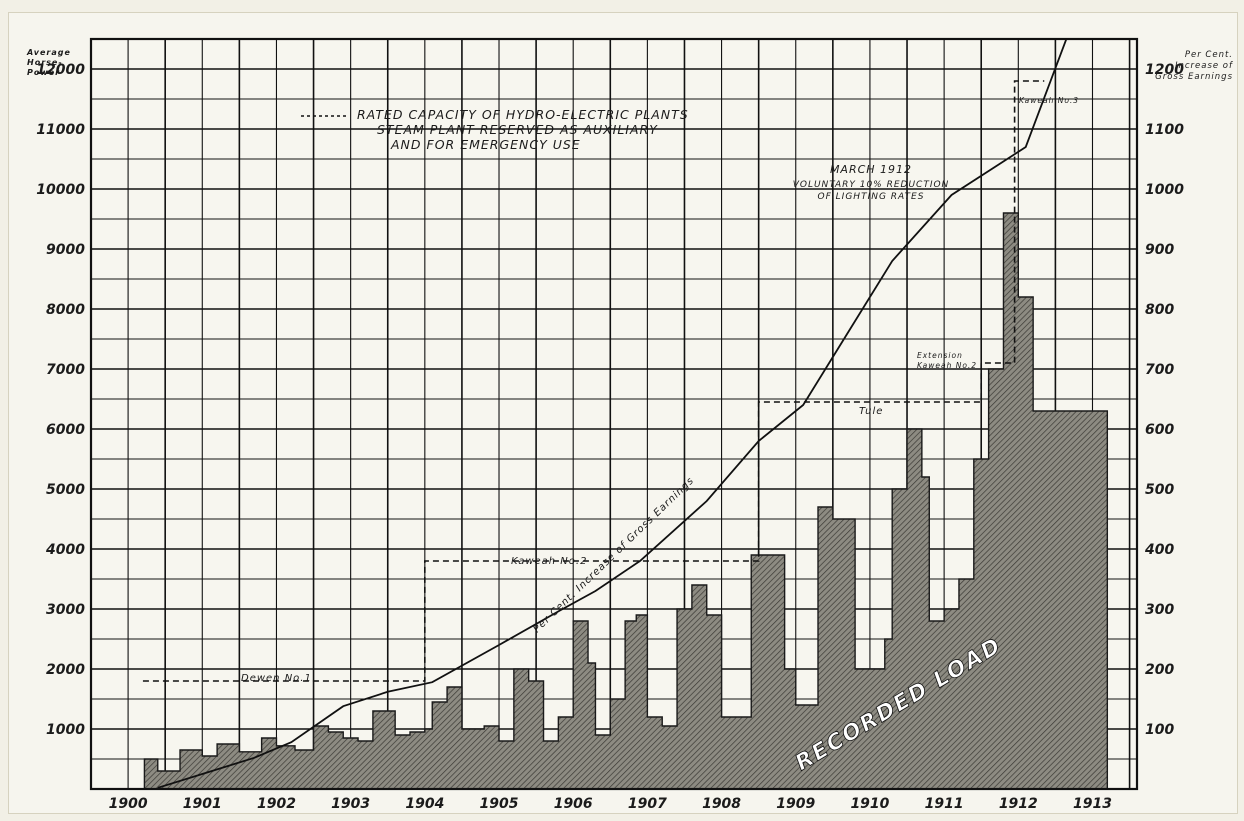  I want to click on y-right-tick-label: 800, so click(1159, 310).